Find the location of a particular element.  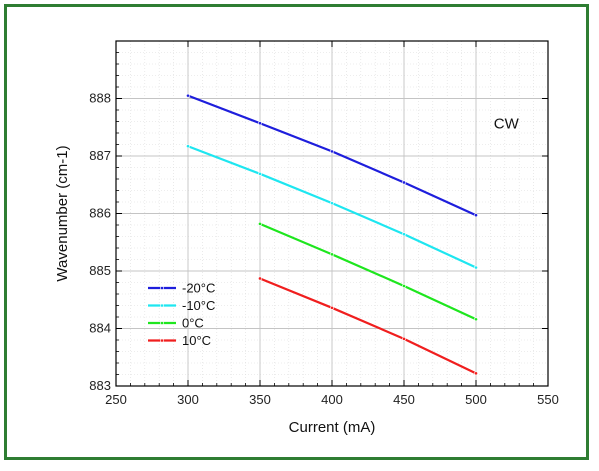

x-tick-label: 300 is located at coordinates (188, 399).